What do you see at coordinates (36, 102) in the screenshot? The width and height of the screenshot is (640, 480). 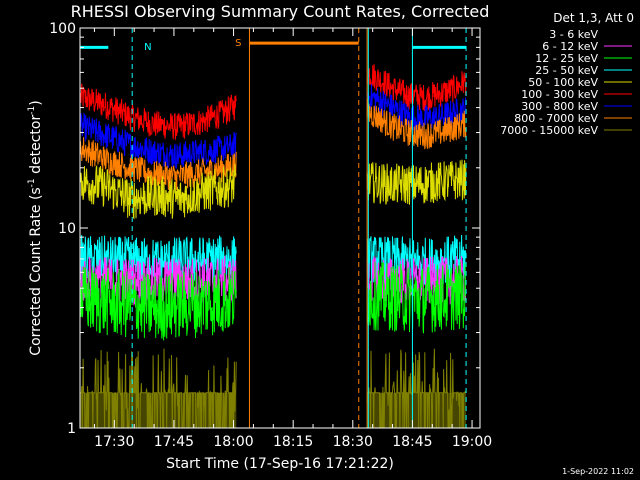 I see `y-axis-label-part3: )` at bounding box center [36, 102].